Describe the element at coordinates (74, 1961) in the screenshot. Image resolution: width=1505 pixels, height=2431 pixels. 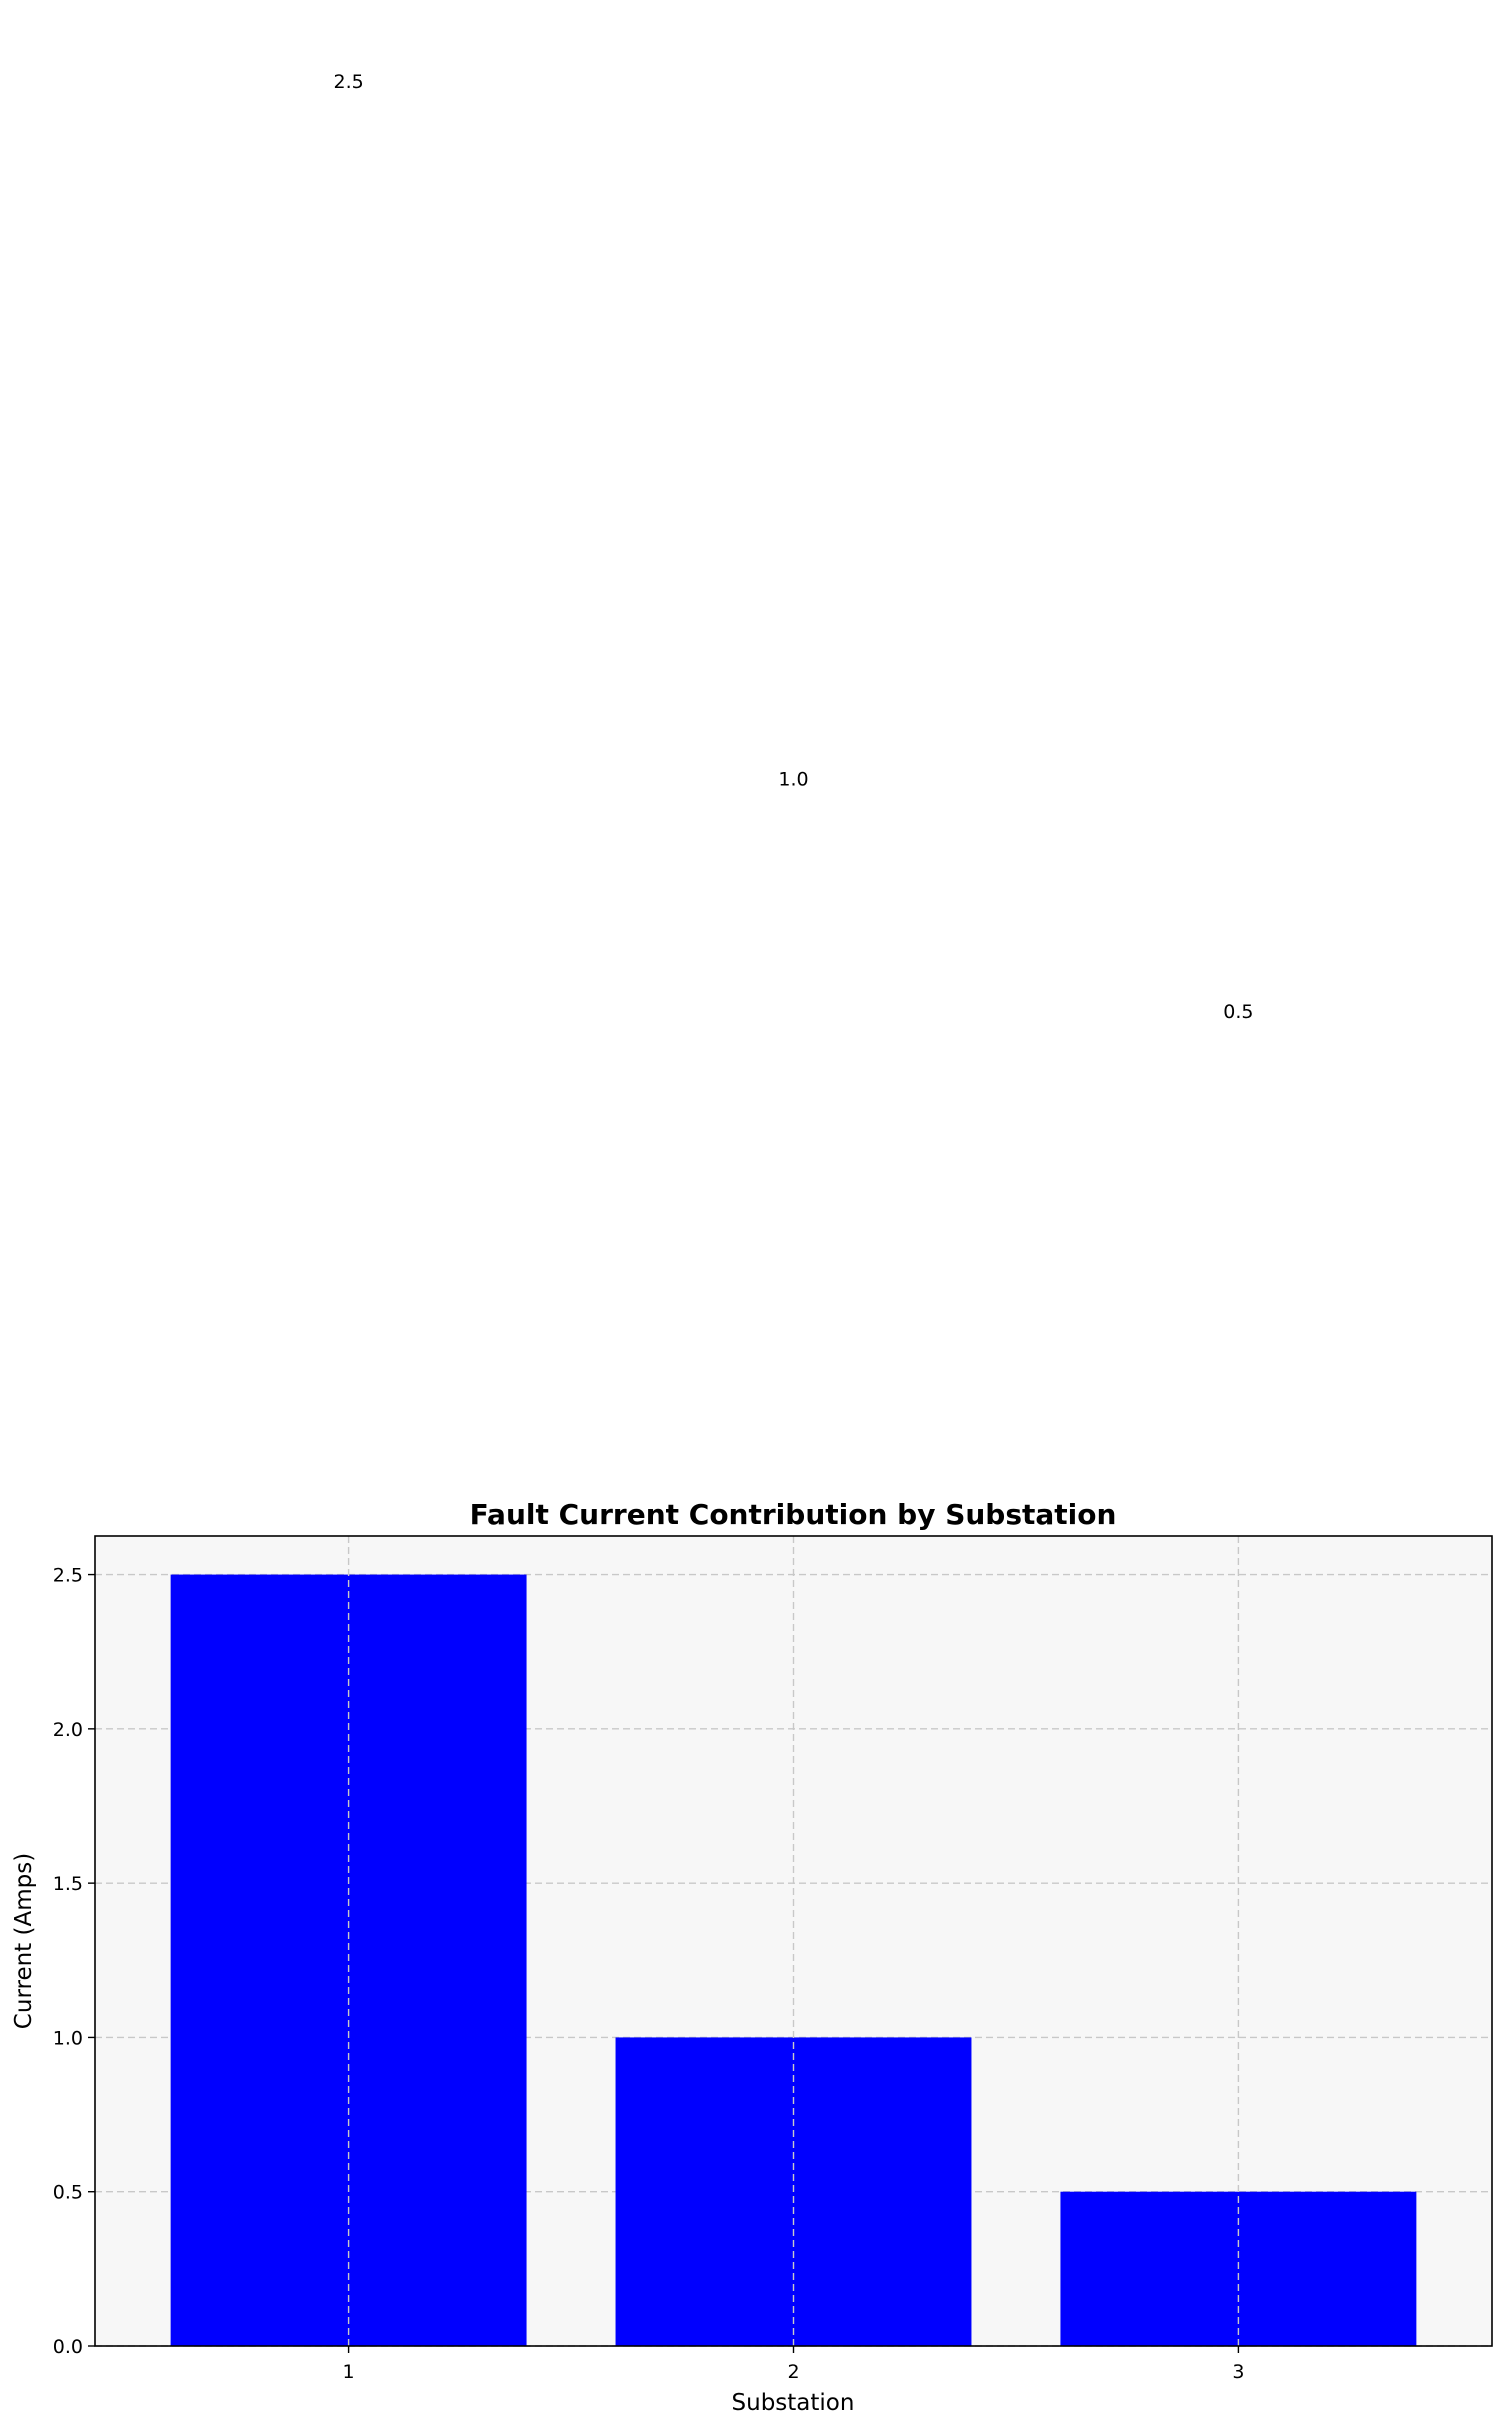
I see `y-axis-ticks: 0.0 0.5 1.0 1.5 2.0 2.5` at that location.